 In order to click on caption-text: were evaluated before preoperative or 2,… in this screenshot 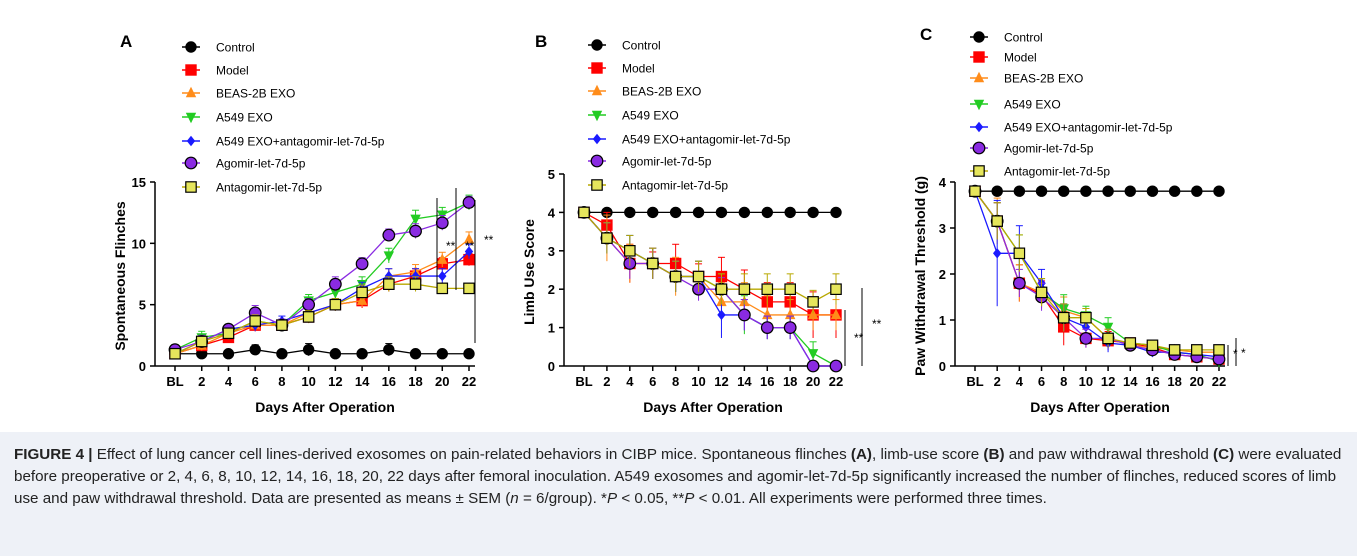, I will do `click(678, 476)`.